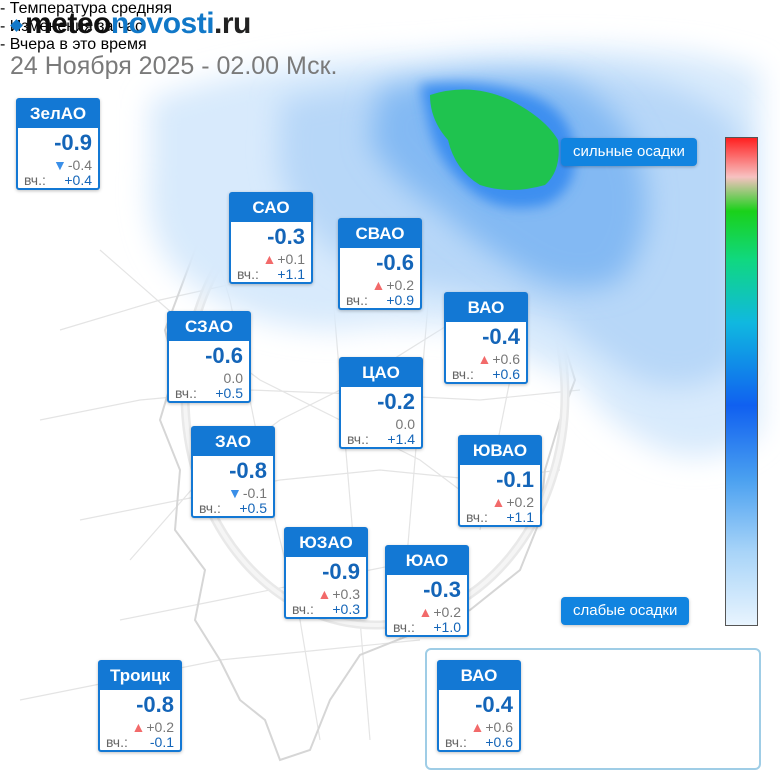  Describe the element at coordinates (339, 594) in the screenshot. I see `card-change: ▲+0.3` at that location.